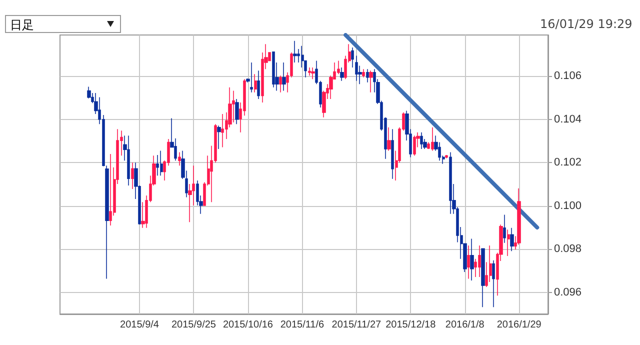 This screenshot has width=640, height=345. What do you see at coordinates (411, 325) in the screenshot?
I see `x-tick-label: 2015/12/18` at bounding box center [411, 325].